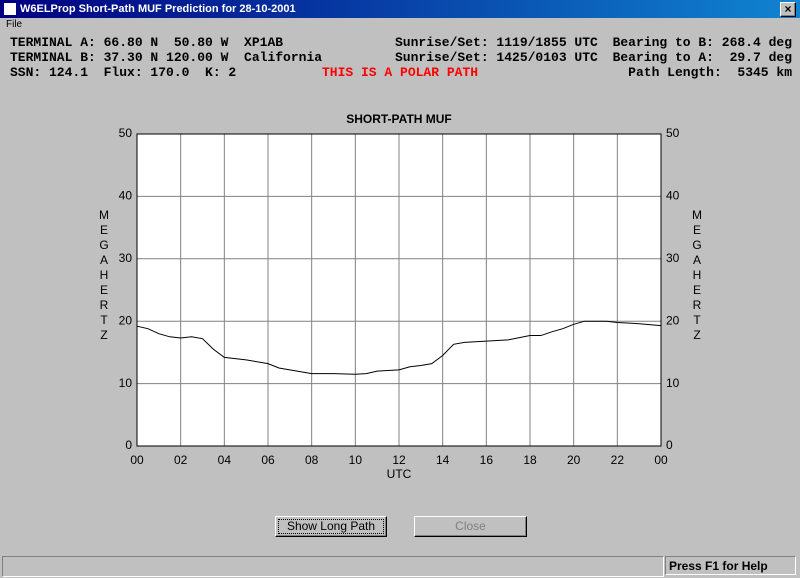 The image size is (800, 578). Describe the element at coordinates (126, 133) in the screenshot. I see `y-tick-label: 50` at that location.